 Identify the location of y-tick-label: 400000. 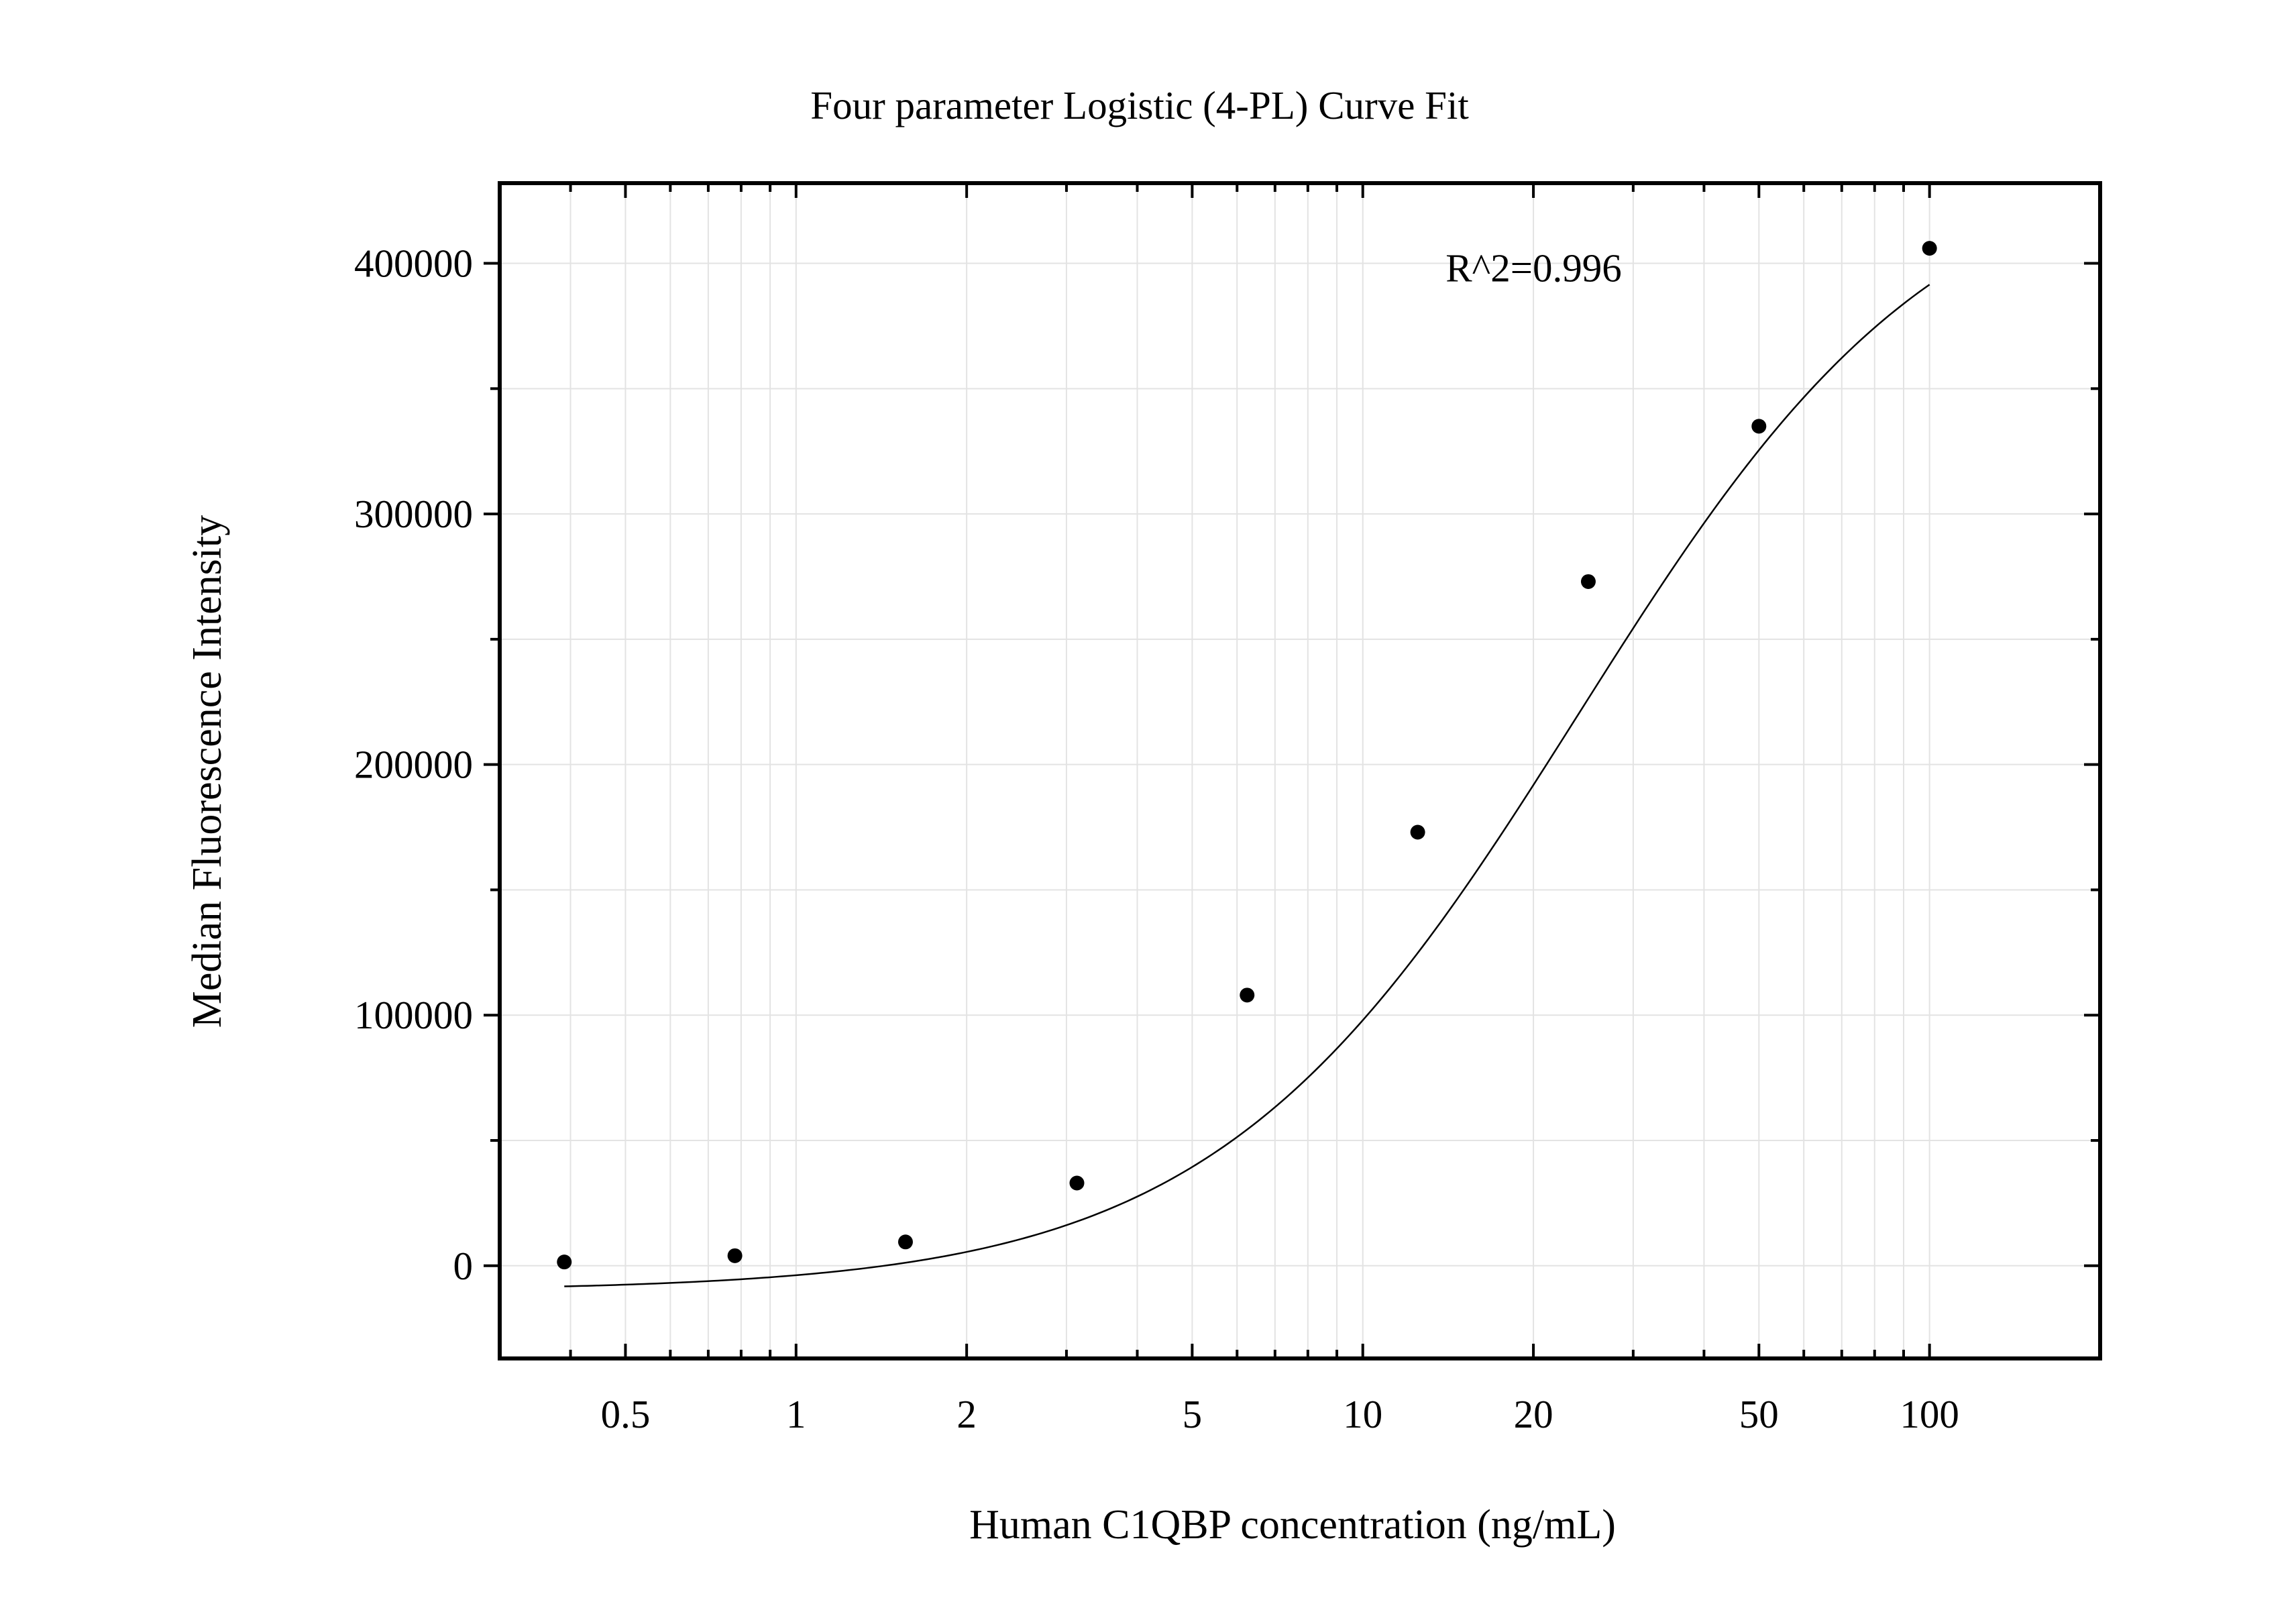
(414, 264).